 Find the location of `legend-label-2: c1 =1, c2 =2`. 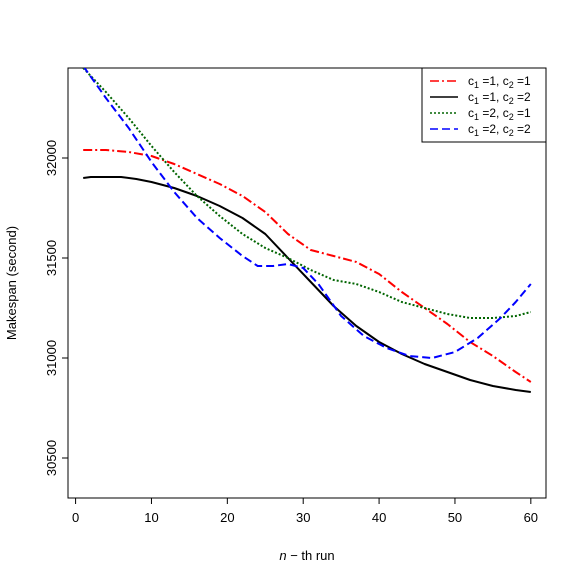

legend-label-2: c1 =1, c2 =2 is located at coordinates (499, 98).